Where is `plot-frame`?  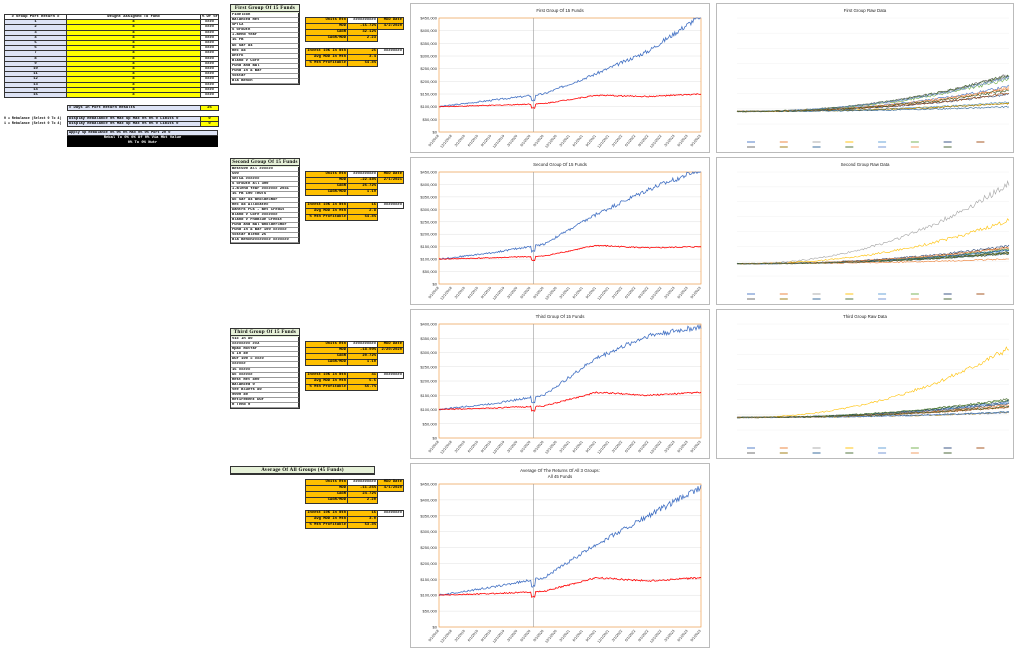 plot-frame is located at coordinates (570, 75).